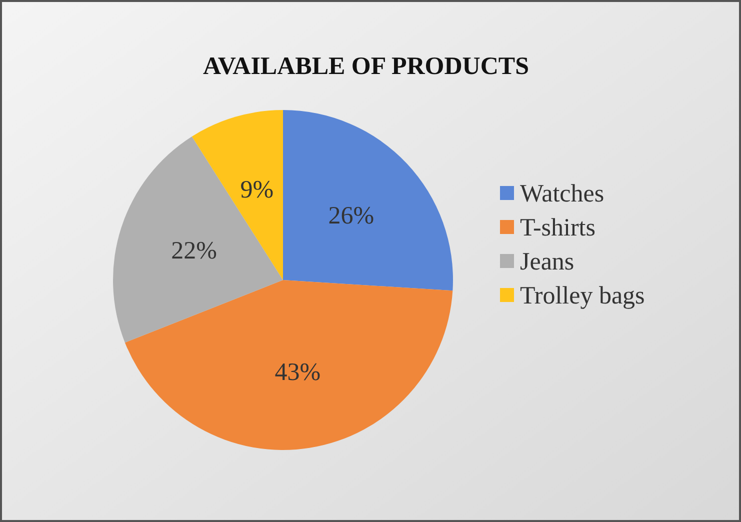 Image resolution: width=741 pixels, height=522 pixels. What do you see at coordinates (297, 372) in the screenshot?
I see `data-label: 43%` at bounding box center [297, 372].